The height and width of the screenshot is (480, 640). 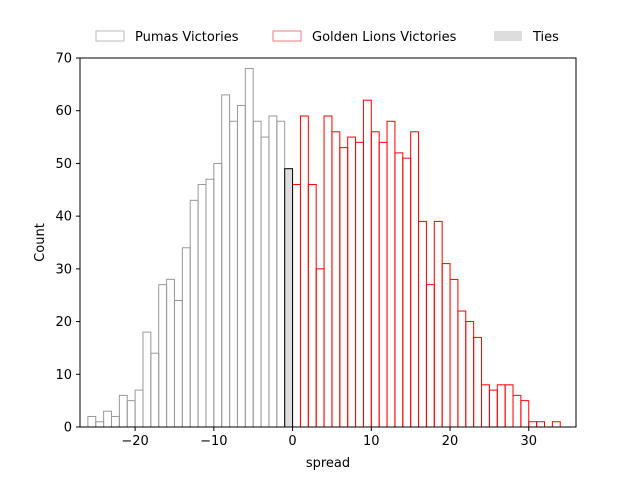 I want to click on x-axis-label: spread, so click(x=328, y=463).